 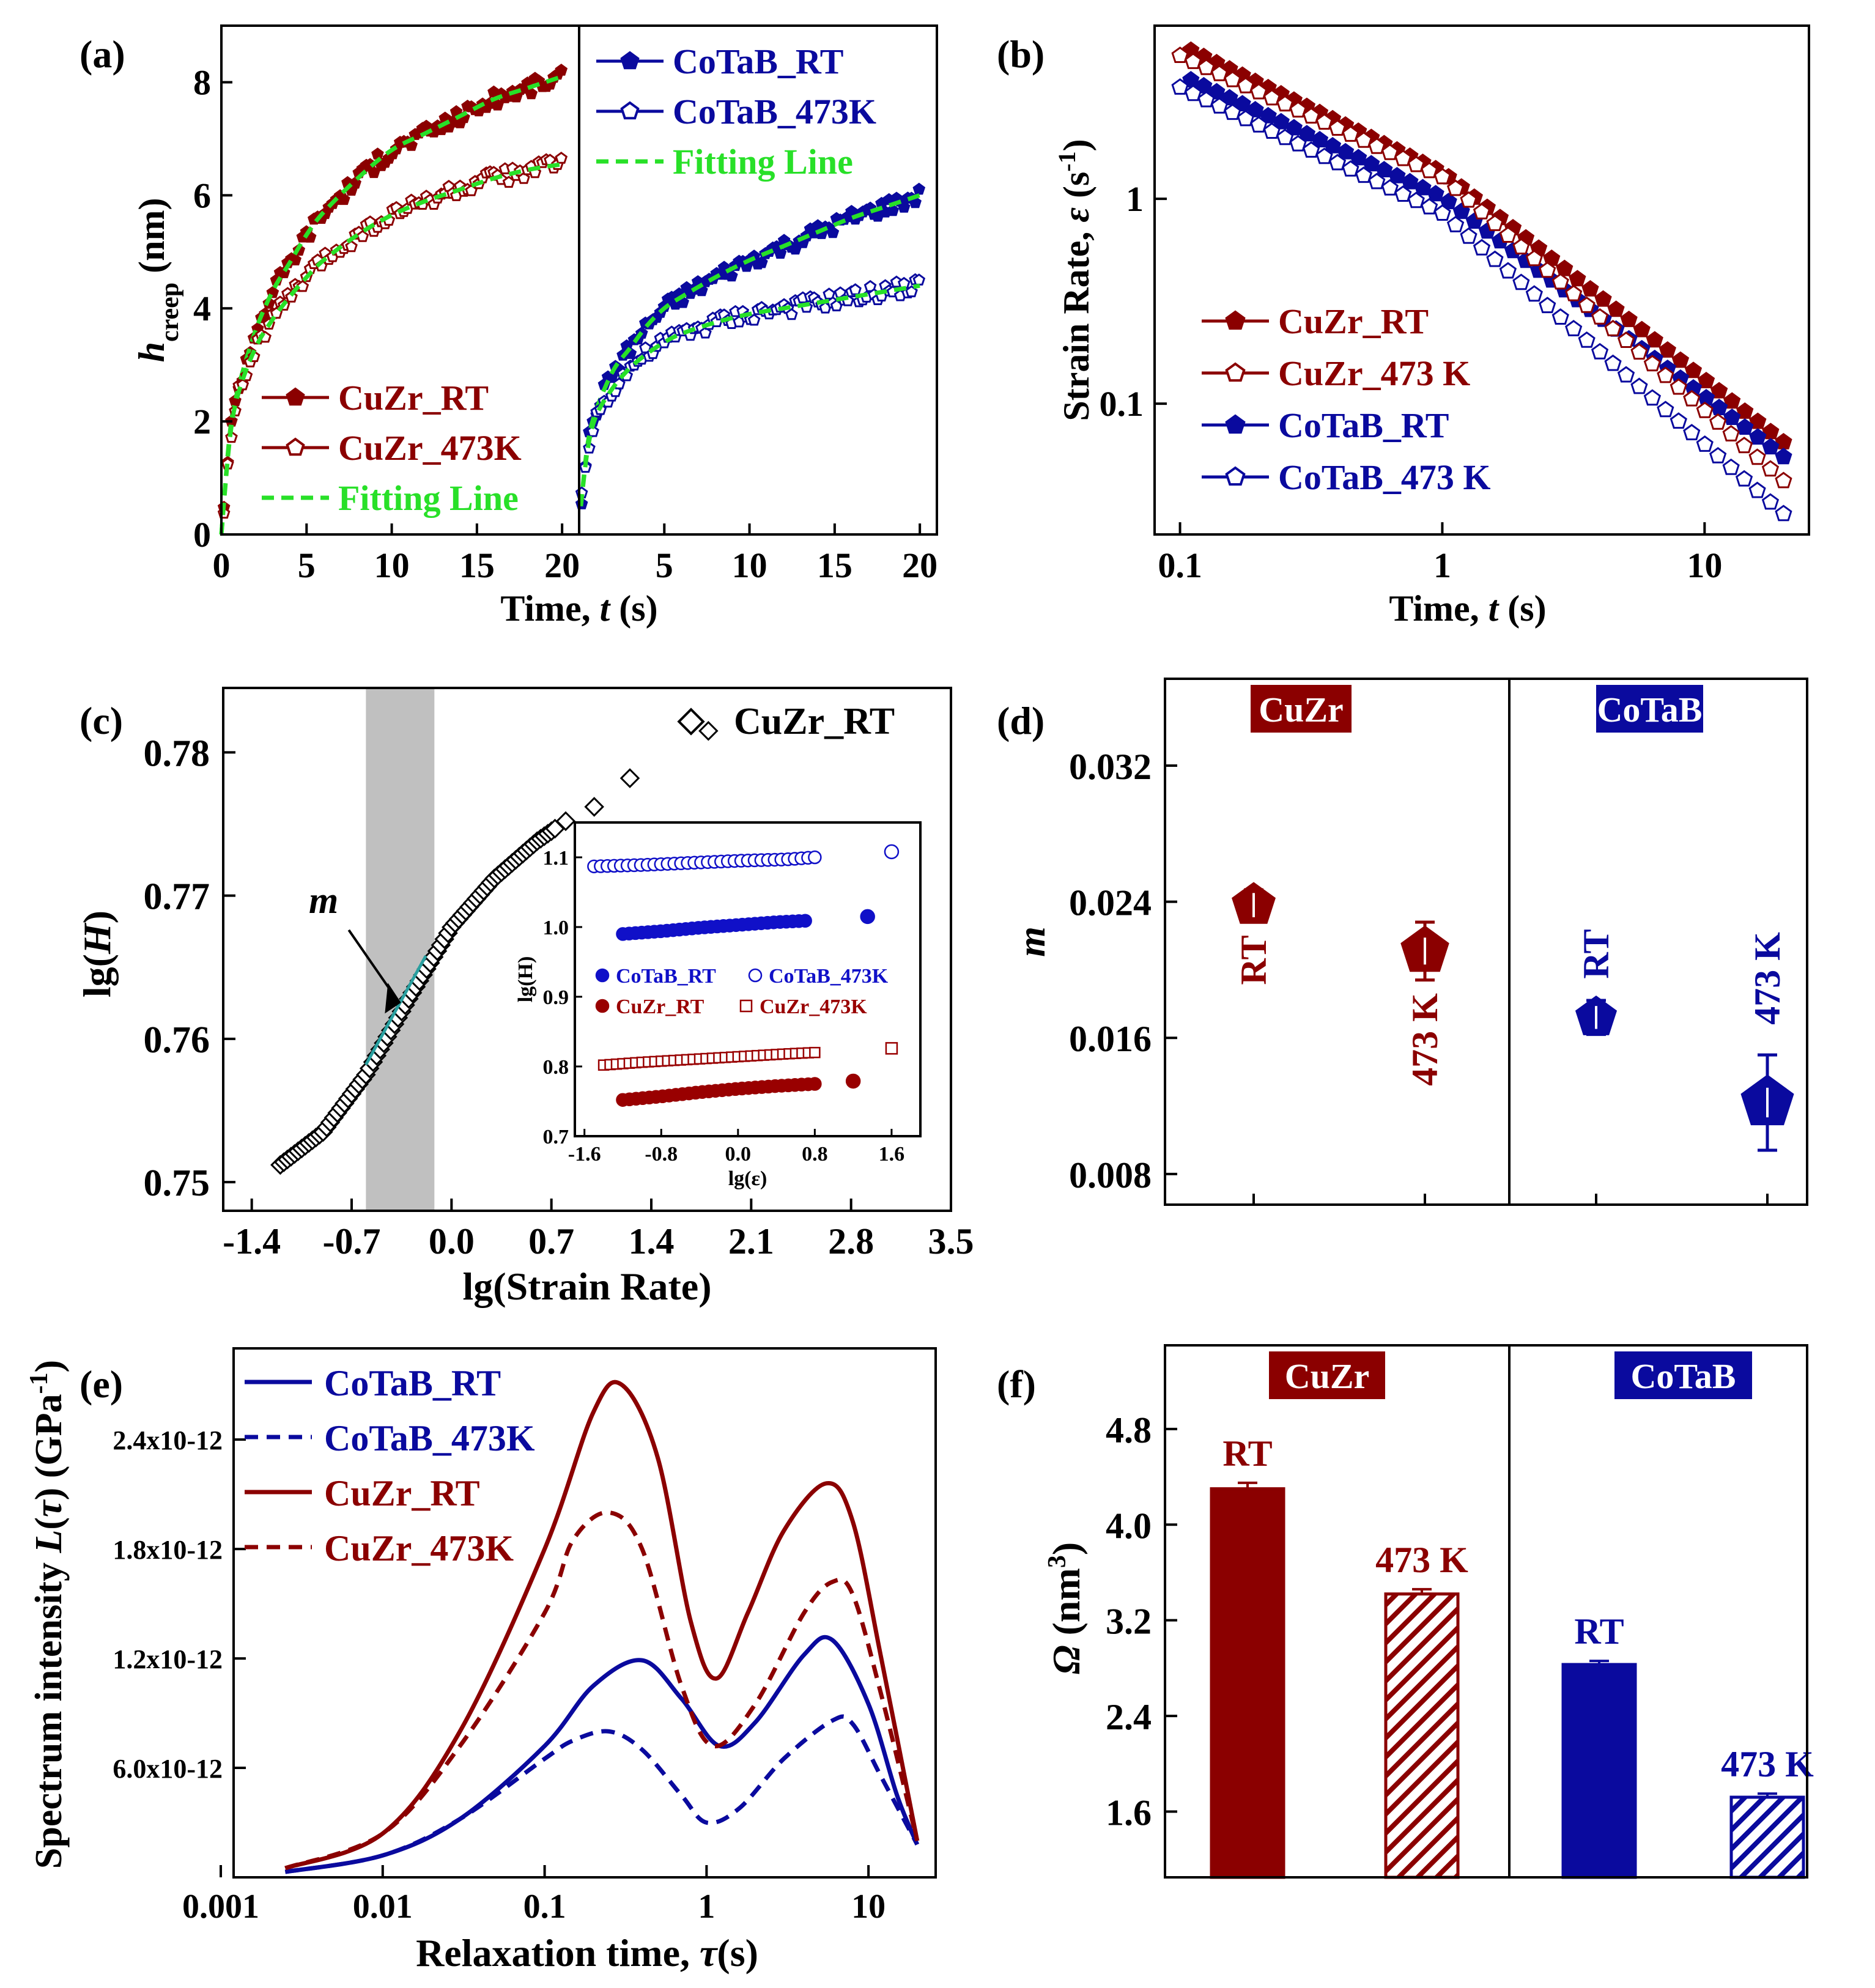 What do you see at coordinates (1301, 710) in the screenshot?
I see `group-tag-label: CuZr` at bounding box center [1301, 710].